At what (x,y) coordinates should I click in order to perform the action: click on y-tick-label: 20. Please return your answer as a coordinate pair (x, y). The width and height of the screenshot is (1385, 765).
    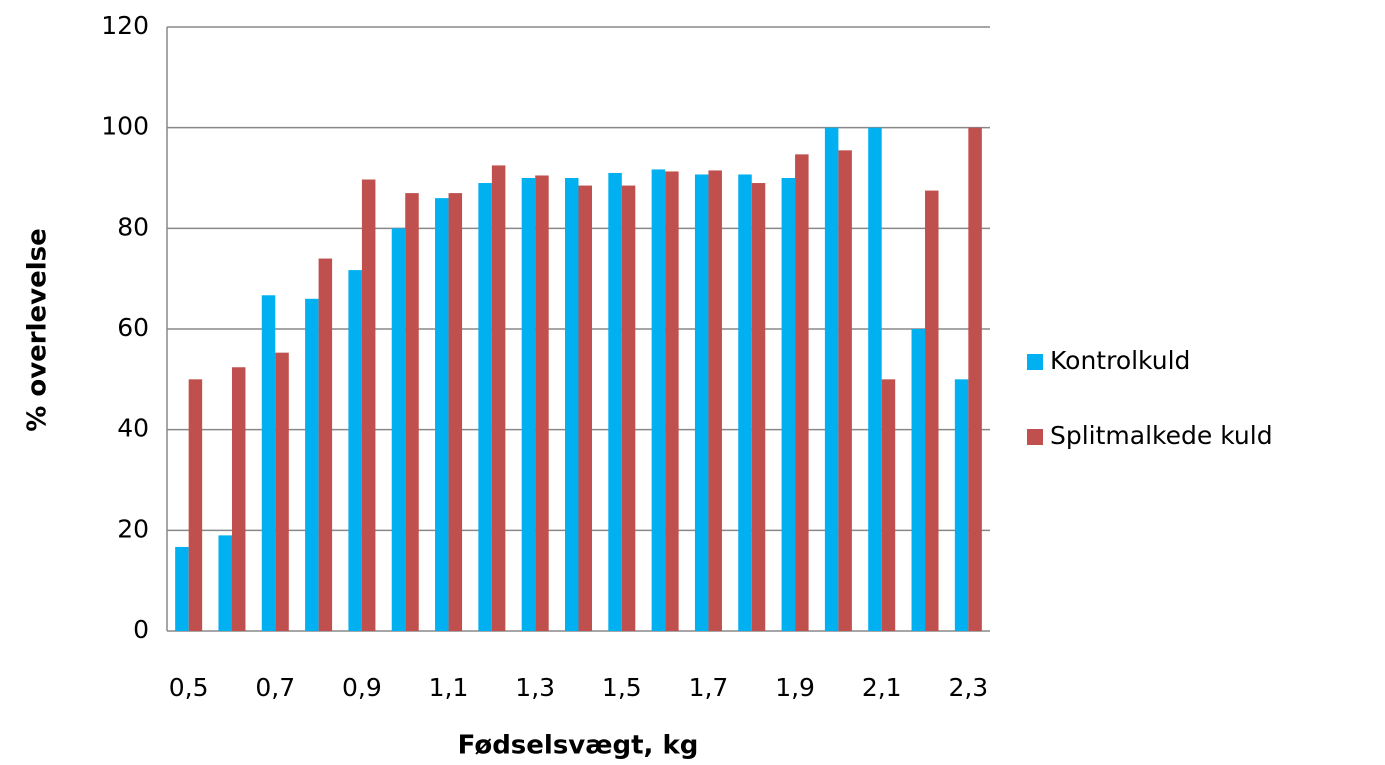
    Looking at the image, I should click on (133, 528).